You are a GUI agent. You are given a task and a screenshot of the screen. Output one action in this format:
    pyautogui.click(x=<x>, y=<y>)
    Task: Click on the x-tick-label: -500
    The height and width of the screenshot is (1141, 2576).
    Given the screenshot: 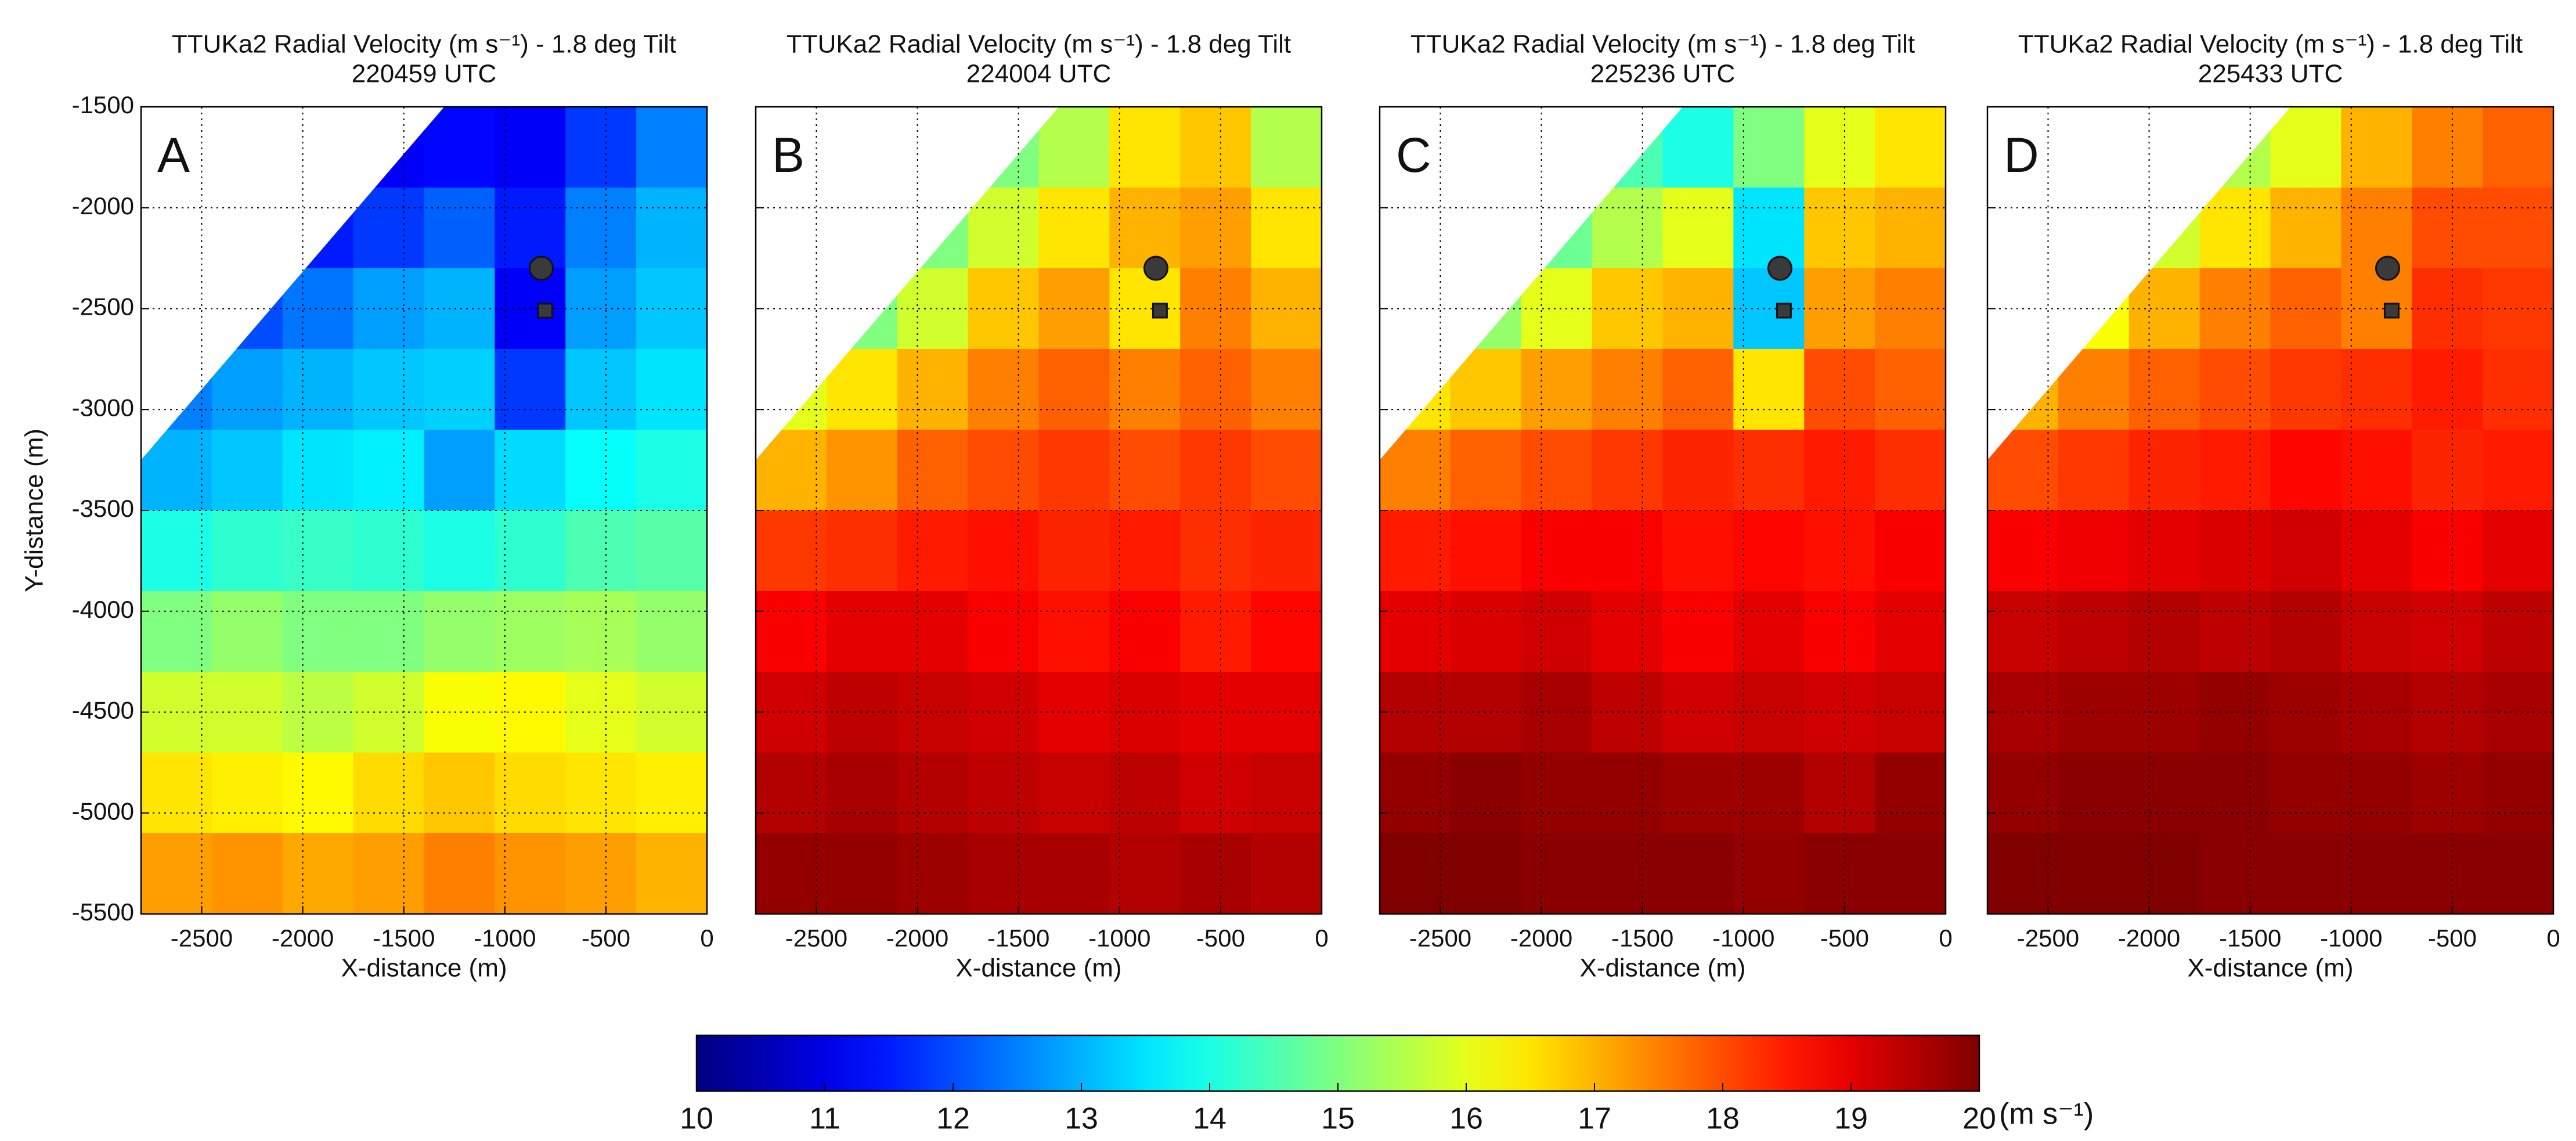 What is the action you would take?
    pyautogui.click(x=2453, y=938)
    